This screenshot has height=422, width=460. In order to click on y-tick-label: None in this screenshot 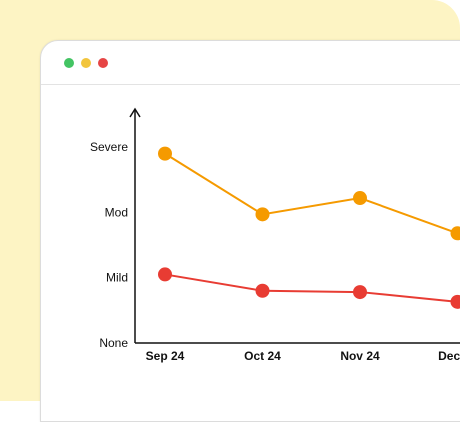, I will do `click(113, 343)`.